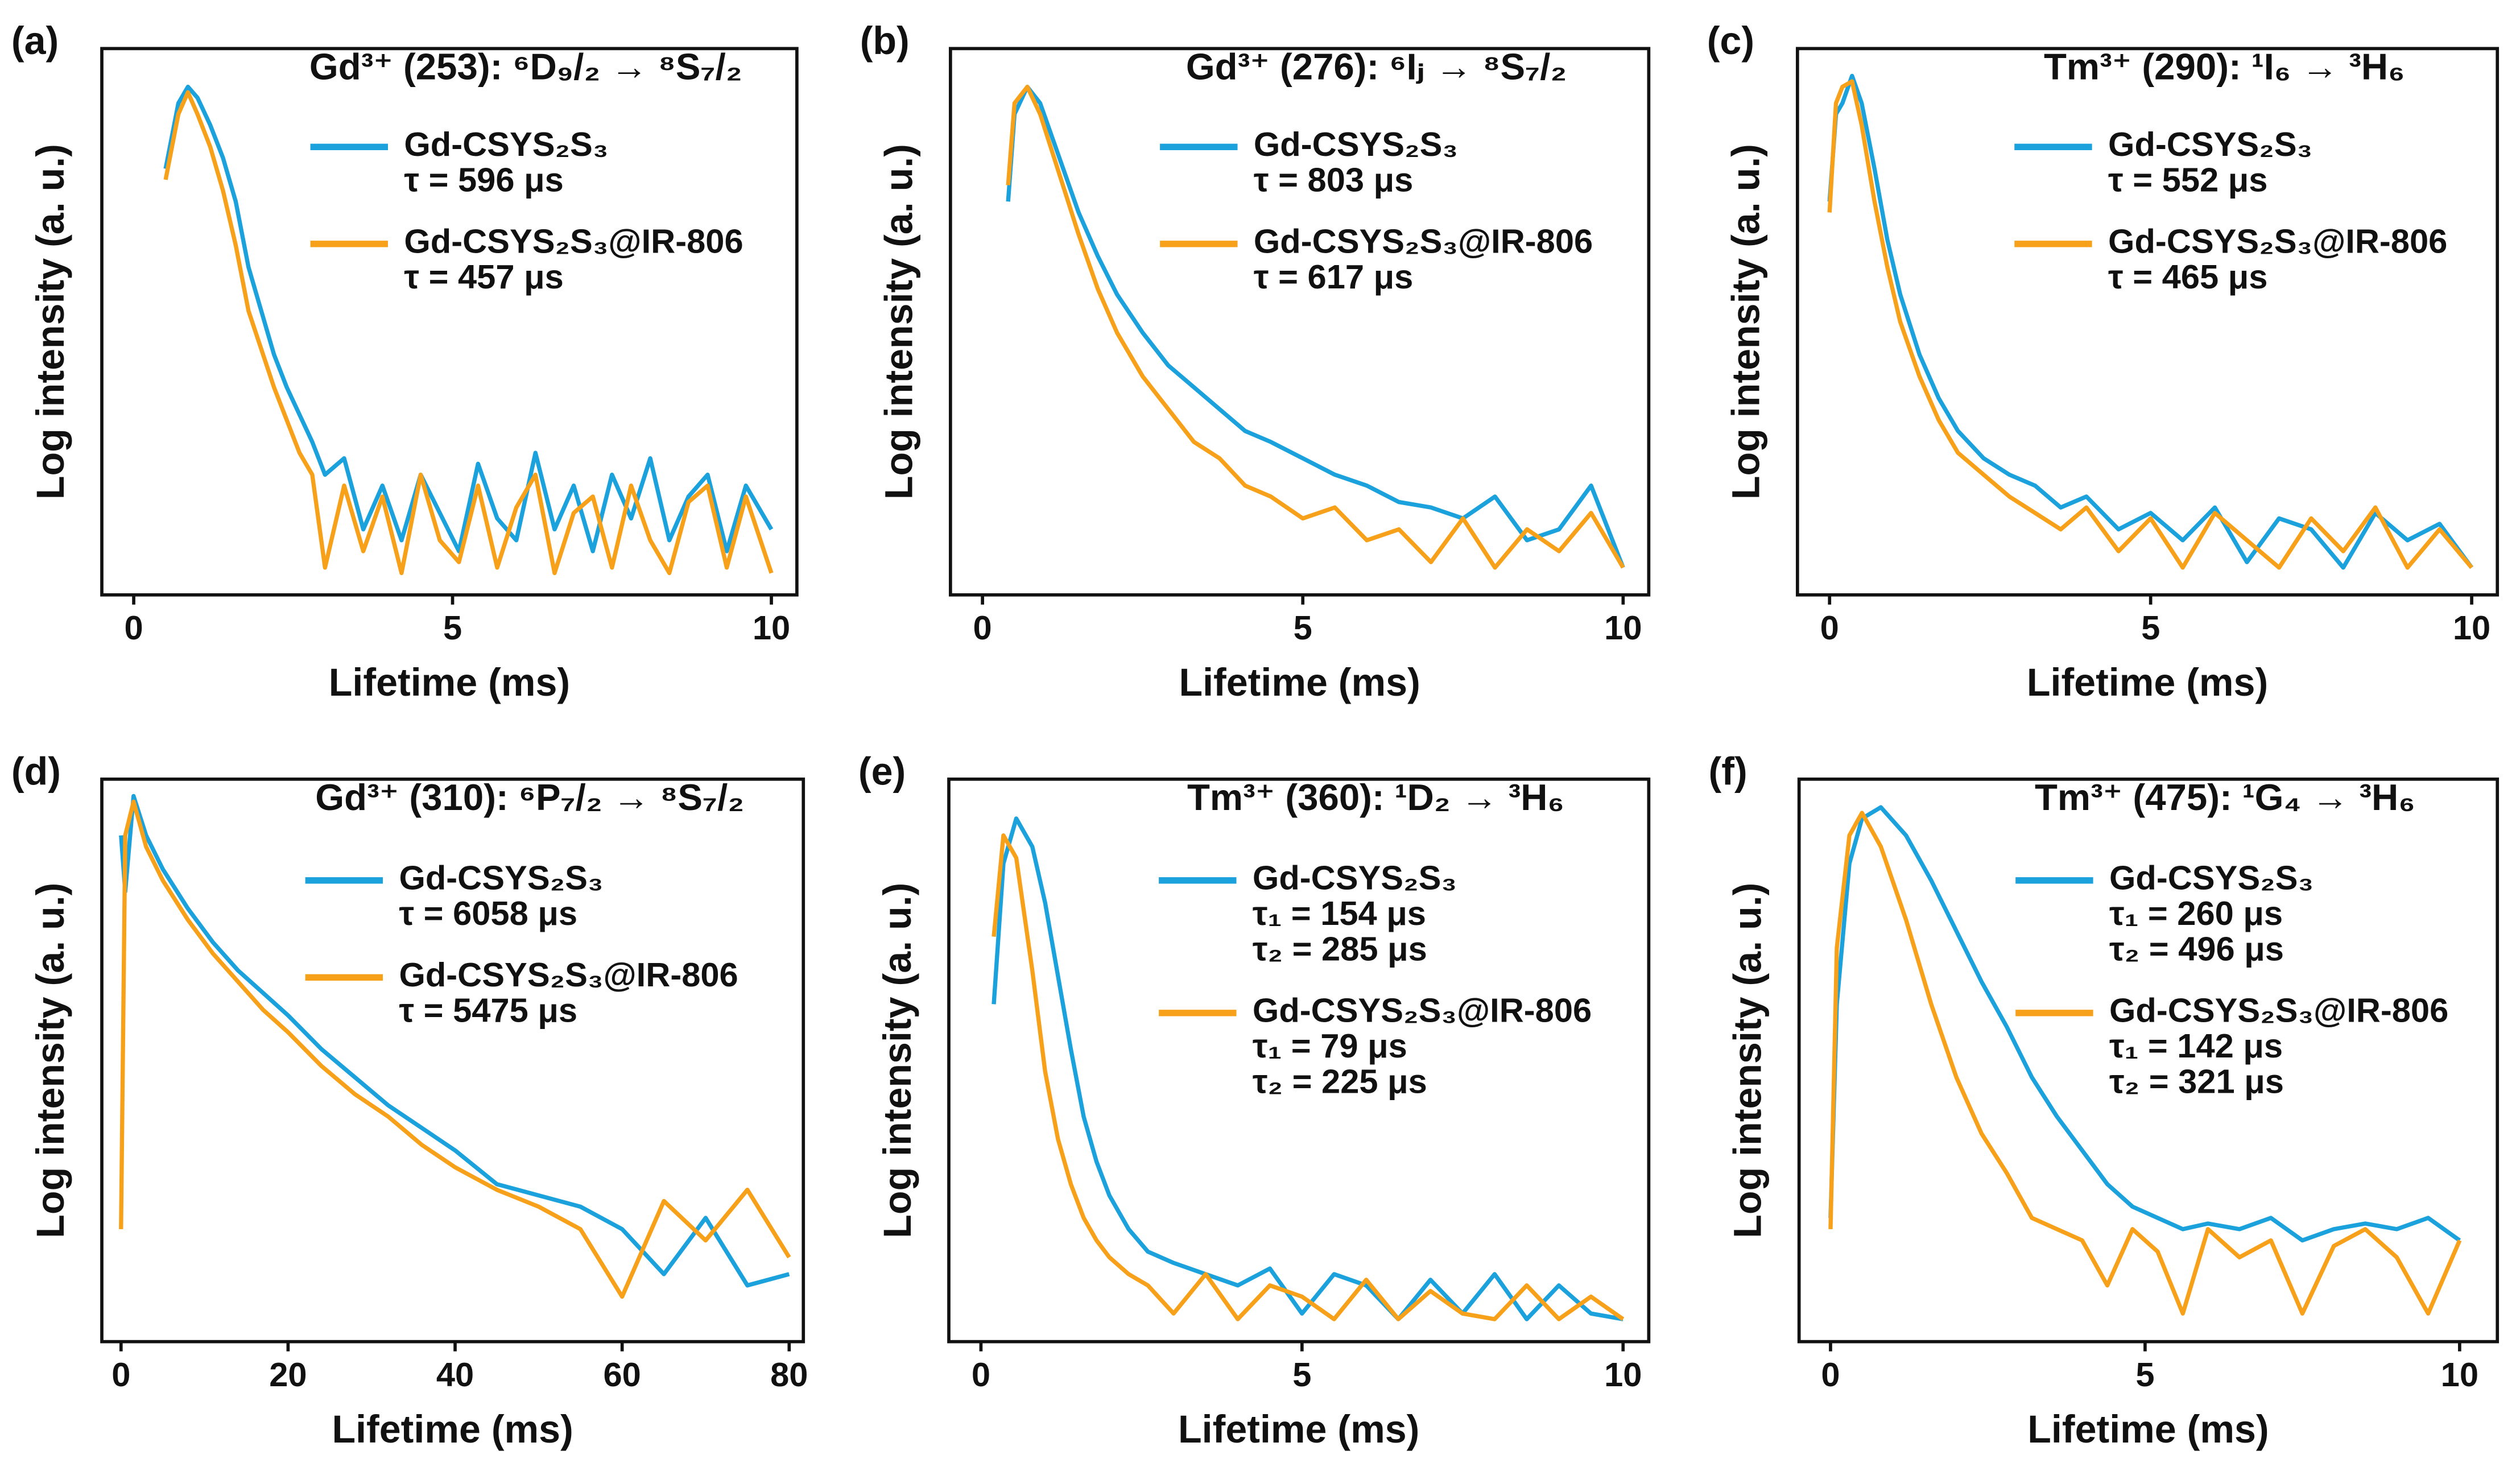  I want to click on panel-title: Tm³⁺ (360): ¹D₂ → ³H₆, so click(1375, 797).